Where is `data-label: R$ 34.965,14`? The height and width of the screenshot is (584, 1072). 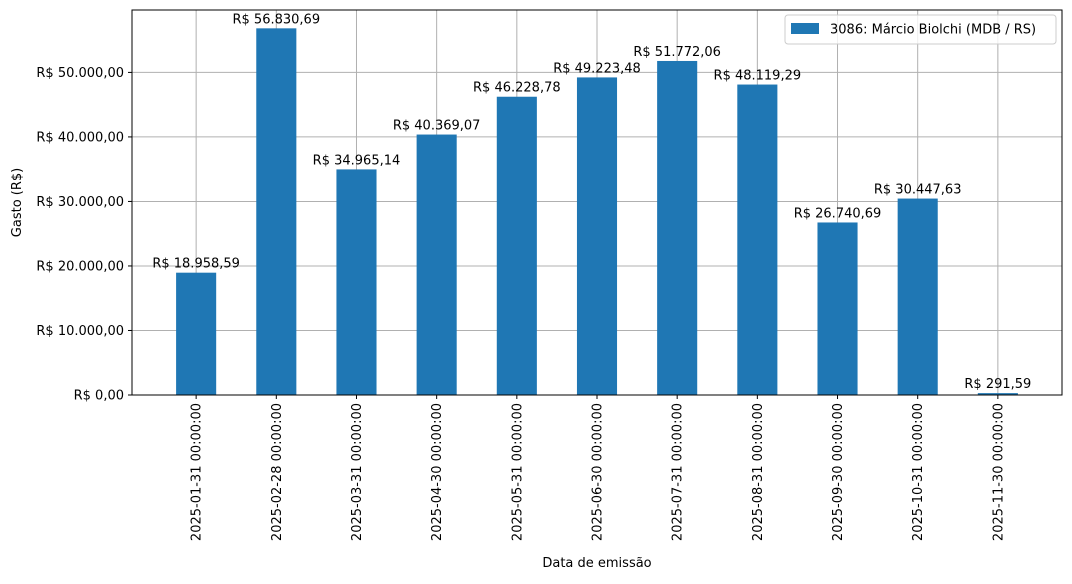 data-label: R$ 34.965,14 is located at coordinates (357, 160).